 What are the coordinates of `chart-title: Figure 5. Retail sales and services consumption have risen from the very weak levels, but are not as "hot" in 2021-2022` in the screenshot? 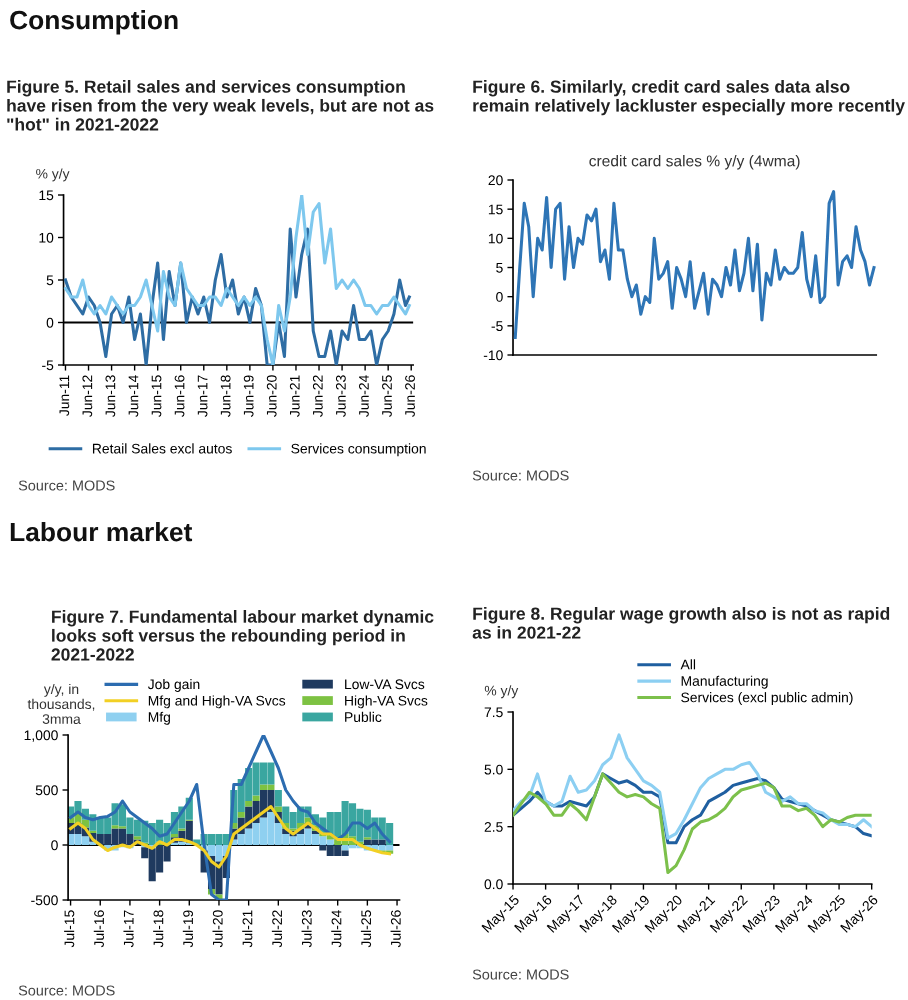 It's located at (220, 105).